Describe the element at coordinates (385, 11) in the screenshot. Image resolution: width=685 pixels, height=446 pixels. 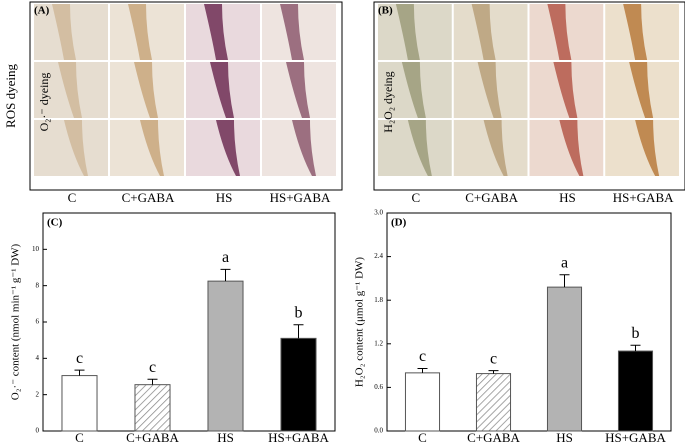
I see `panel-label: (B)` at that location.